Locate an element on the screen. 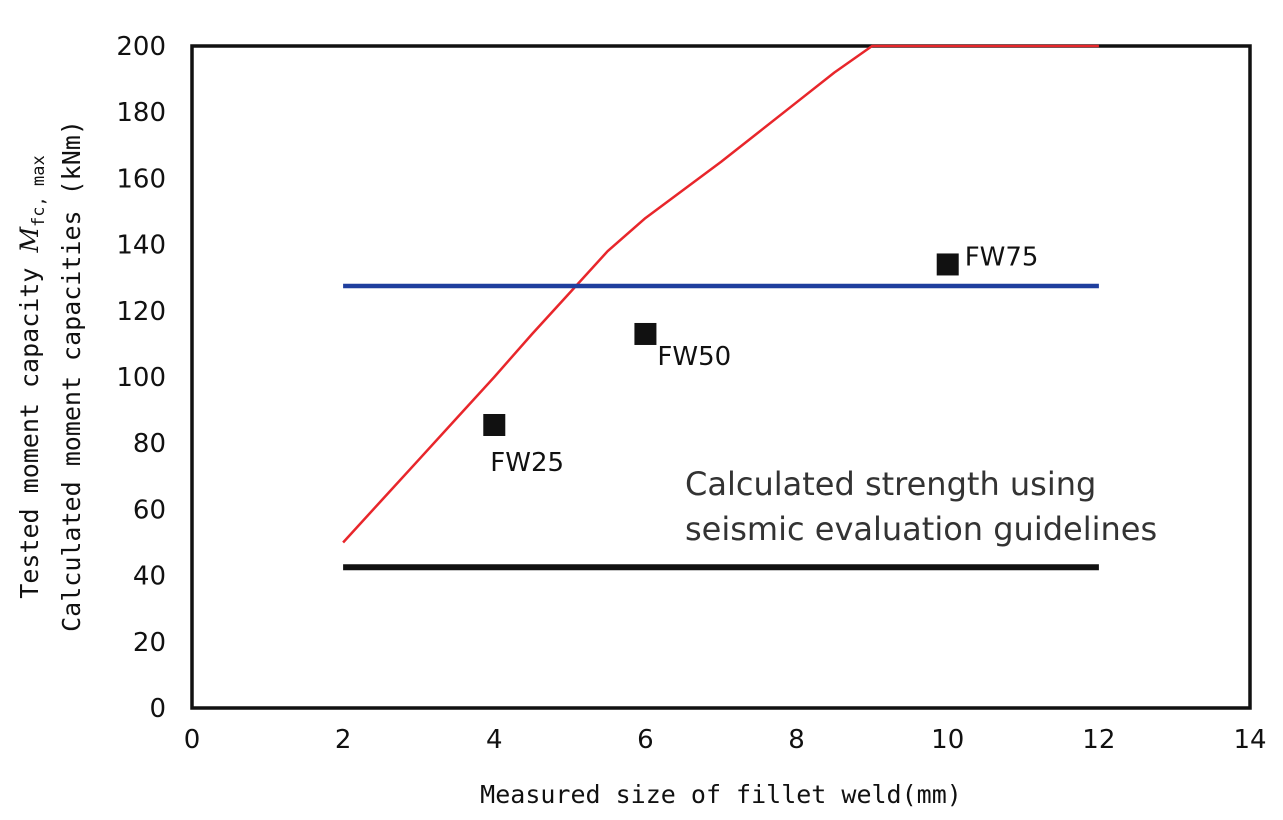 The height and width of the screenshot is (820, 1283). y-tick-label: 180 is located at coordinates (141, 113).